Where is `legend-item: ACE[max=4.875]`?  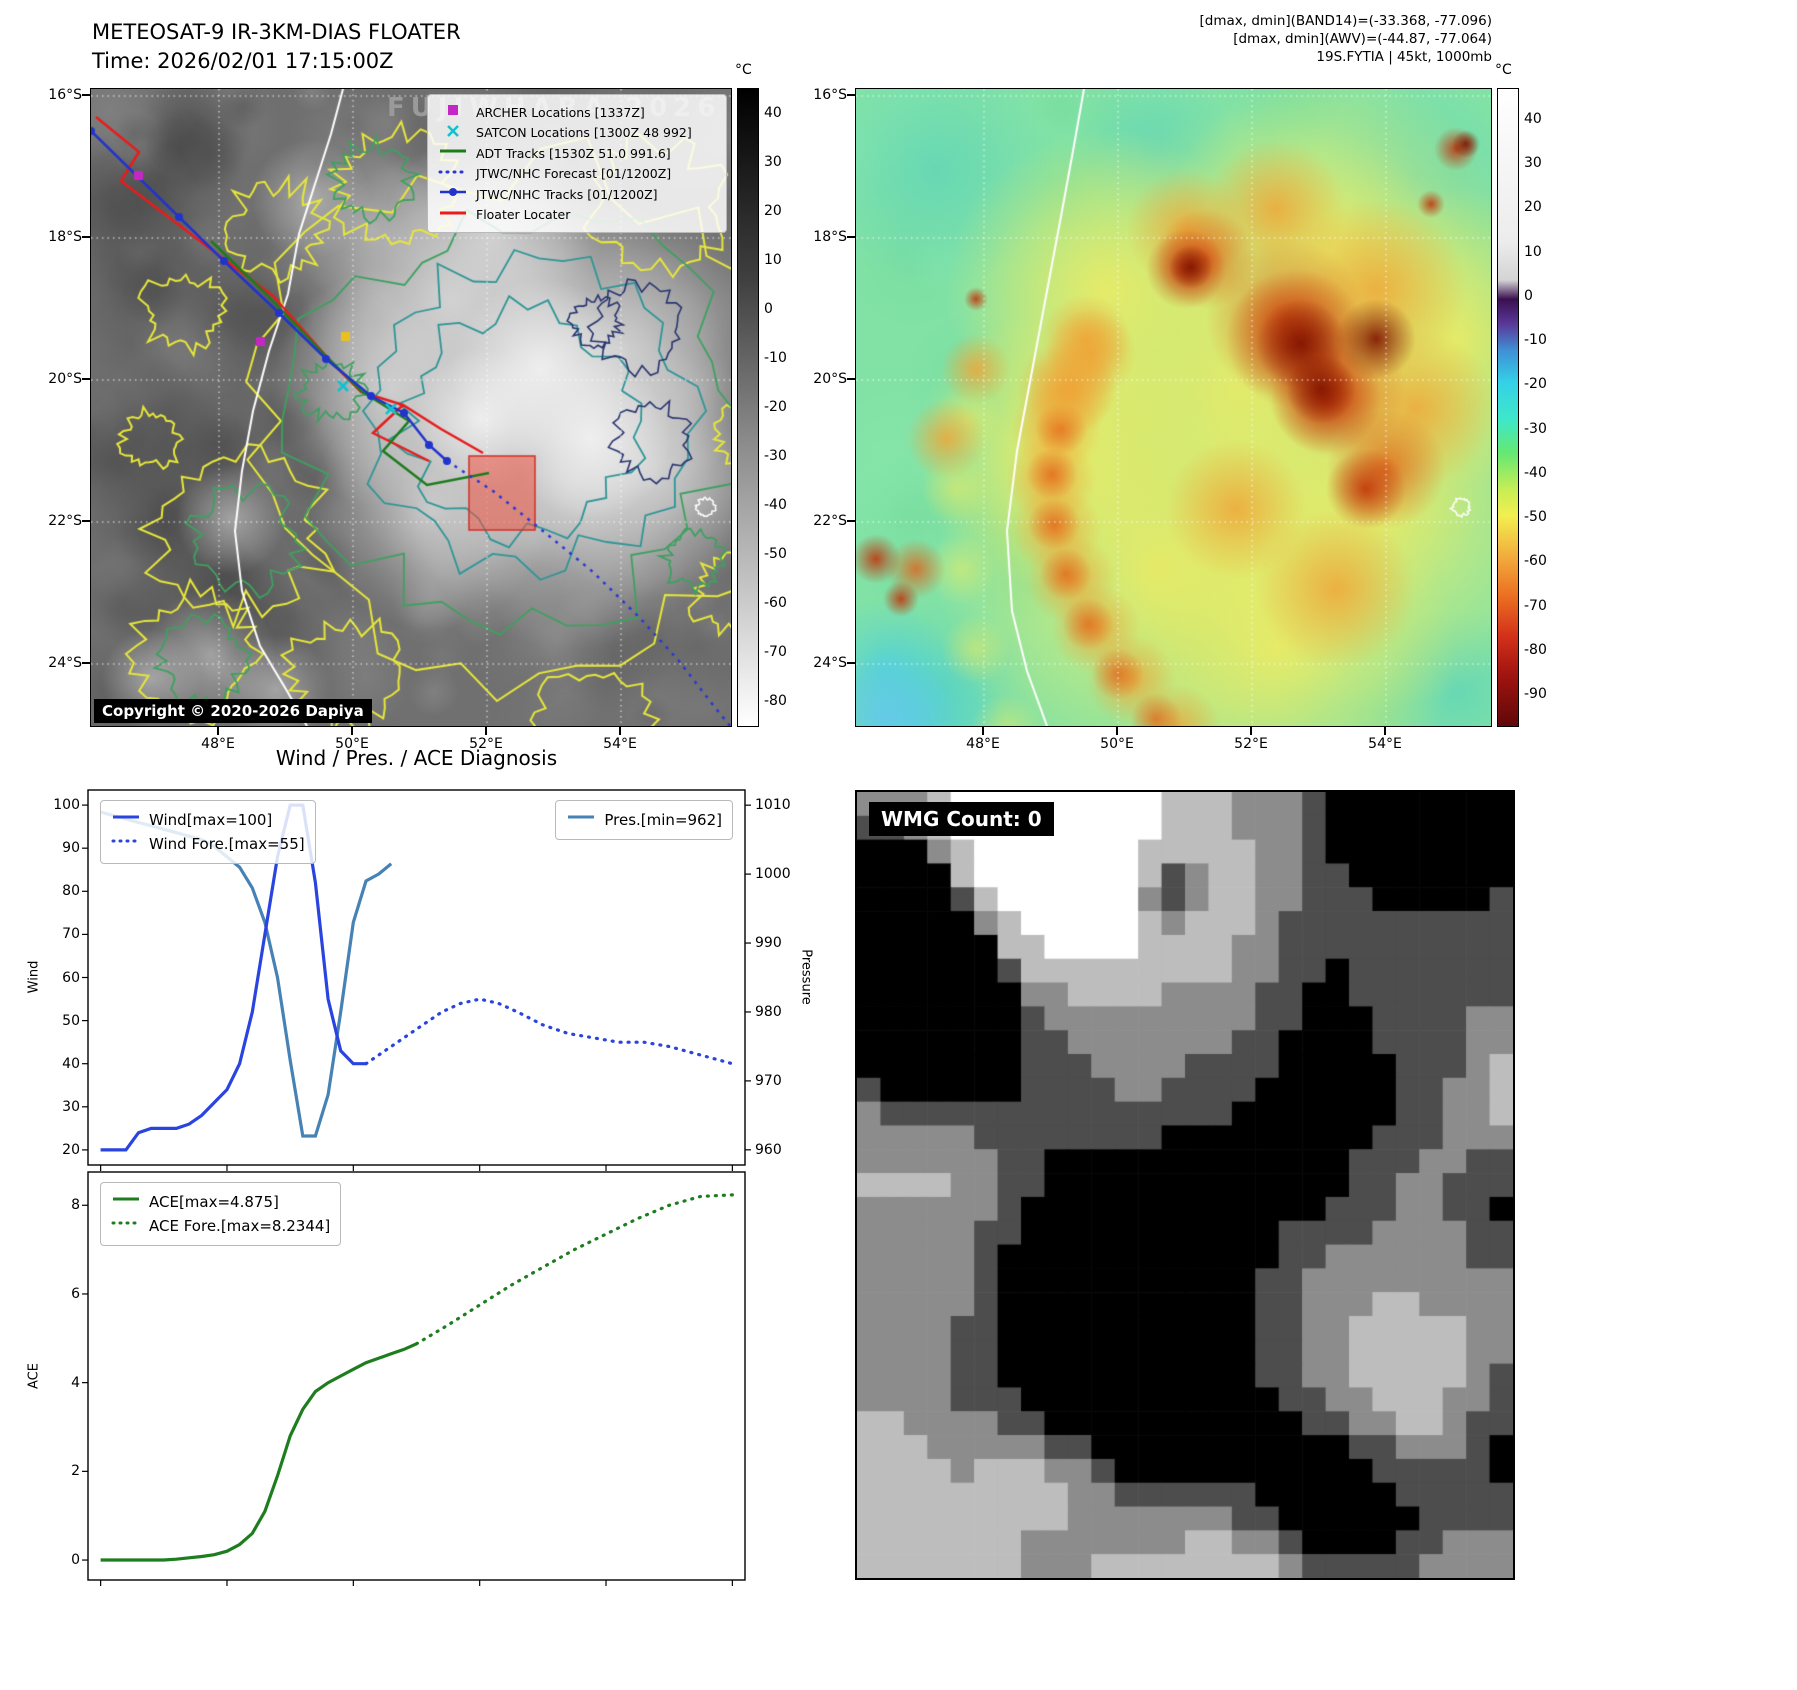
legend-item: ACE[max=4.875] is located at coordinates (220, 1202).